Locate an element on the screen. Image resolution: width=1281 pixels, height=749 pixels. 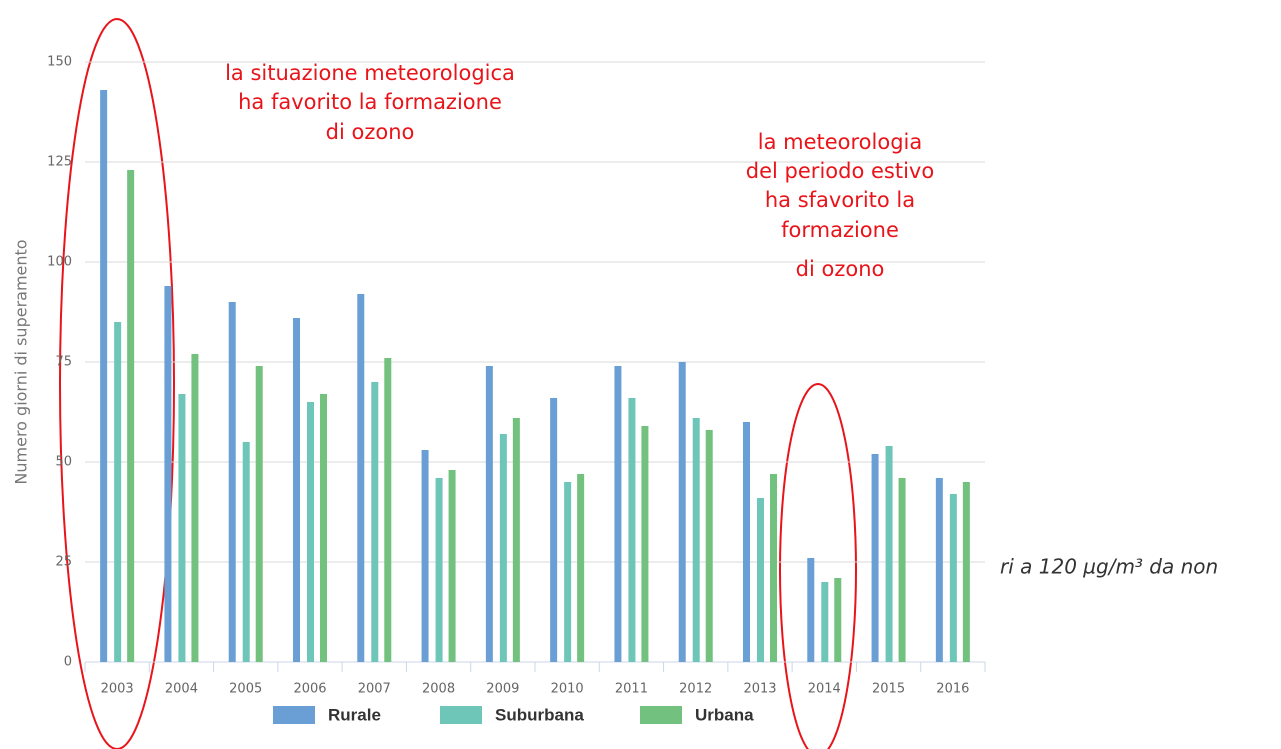
x-tick-label: 2015 is located at coordinates (888, 689).